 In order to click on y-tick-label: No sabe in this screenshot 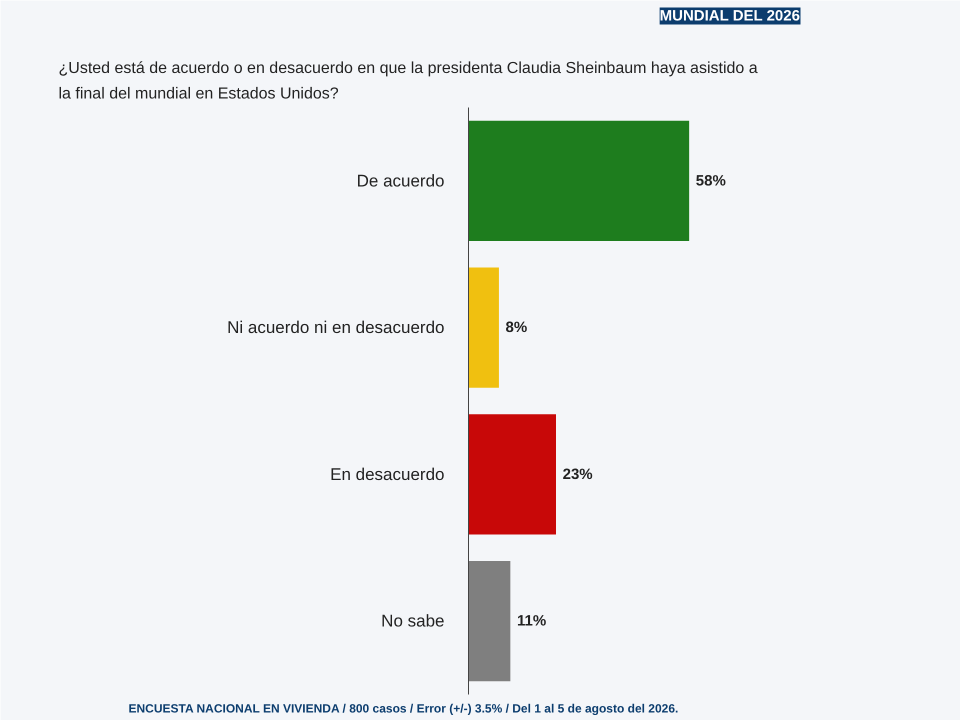, I will do `click(413, 621)`.